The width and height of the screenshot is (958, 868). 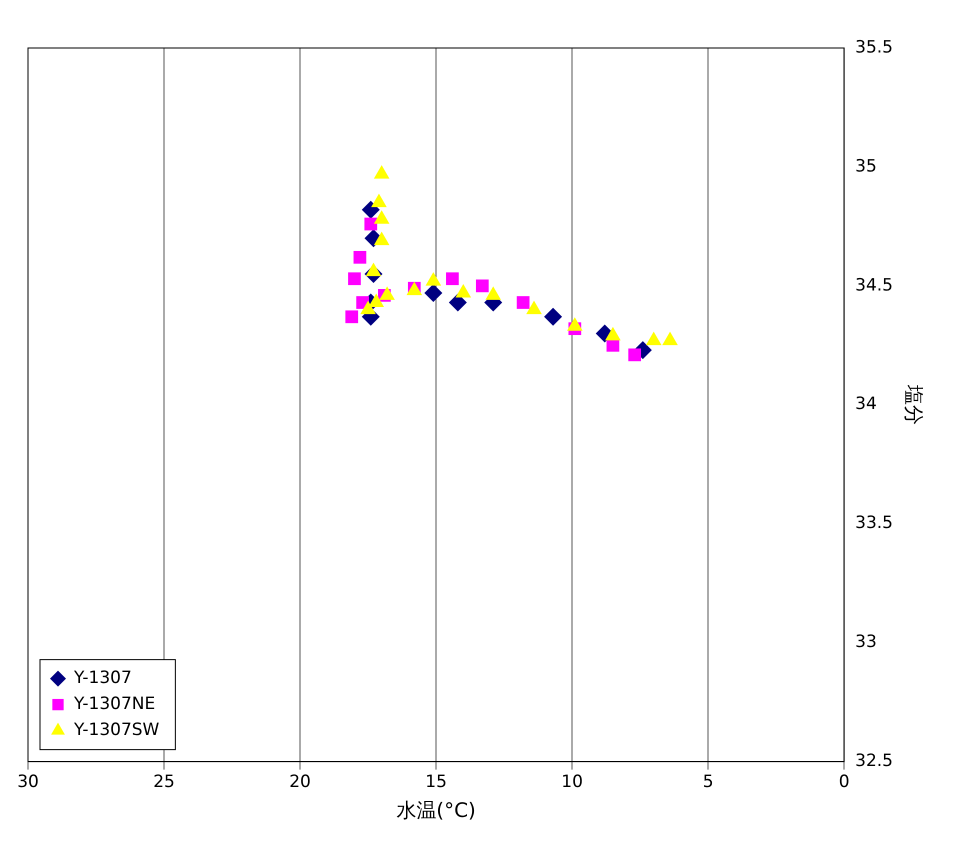 What do you see at coordinates (874, 761) in the screenshot?
I see `y-tick-label: 32.5` at bounding box center [874, 761].